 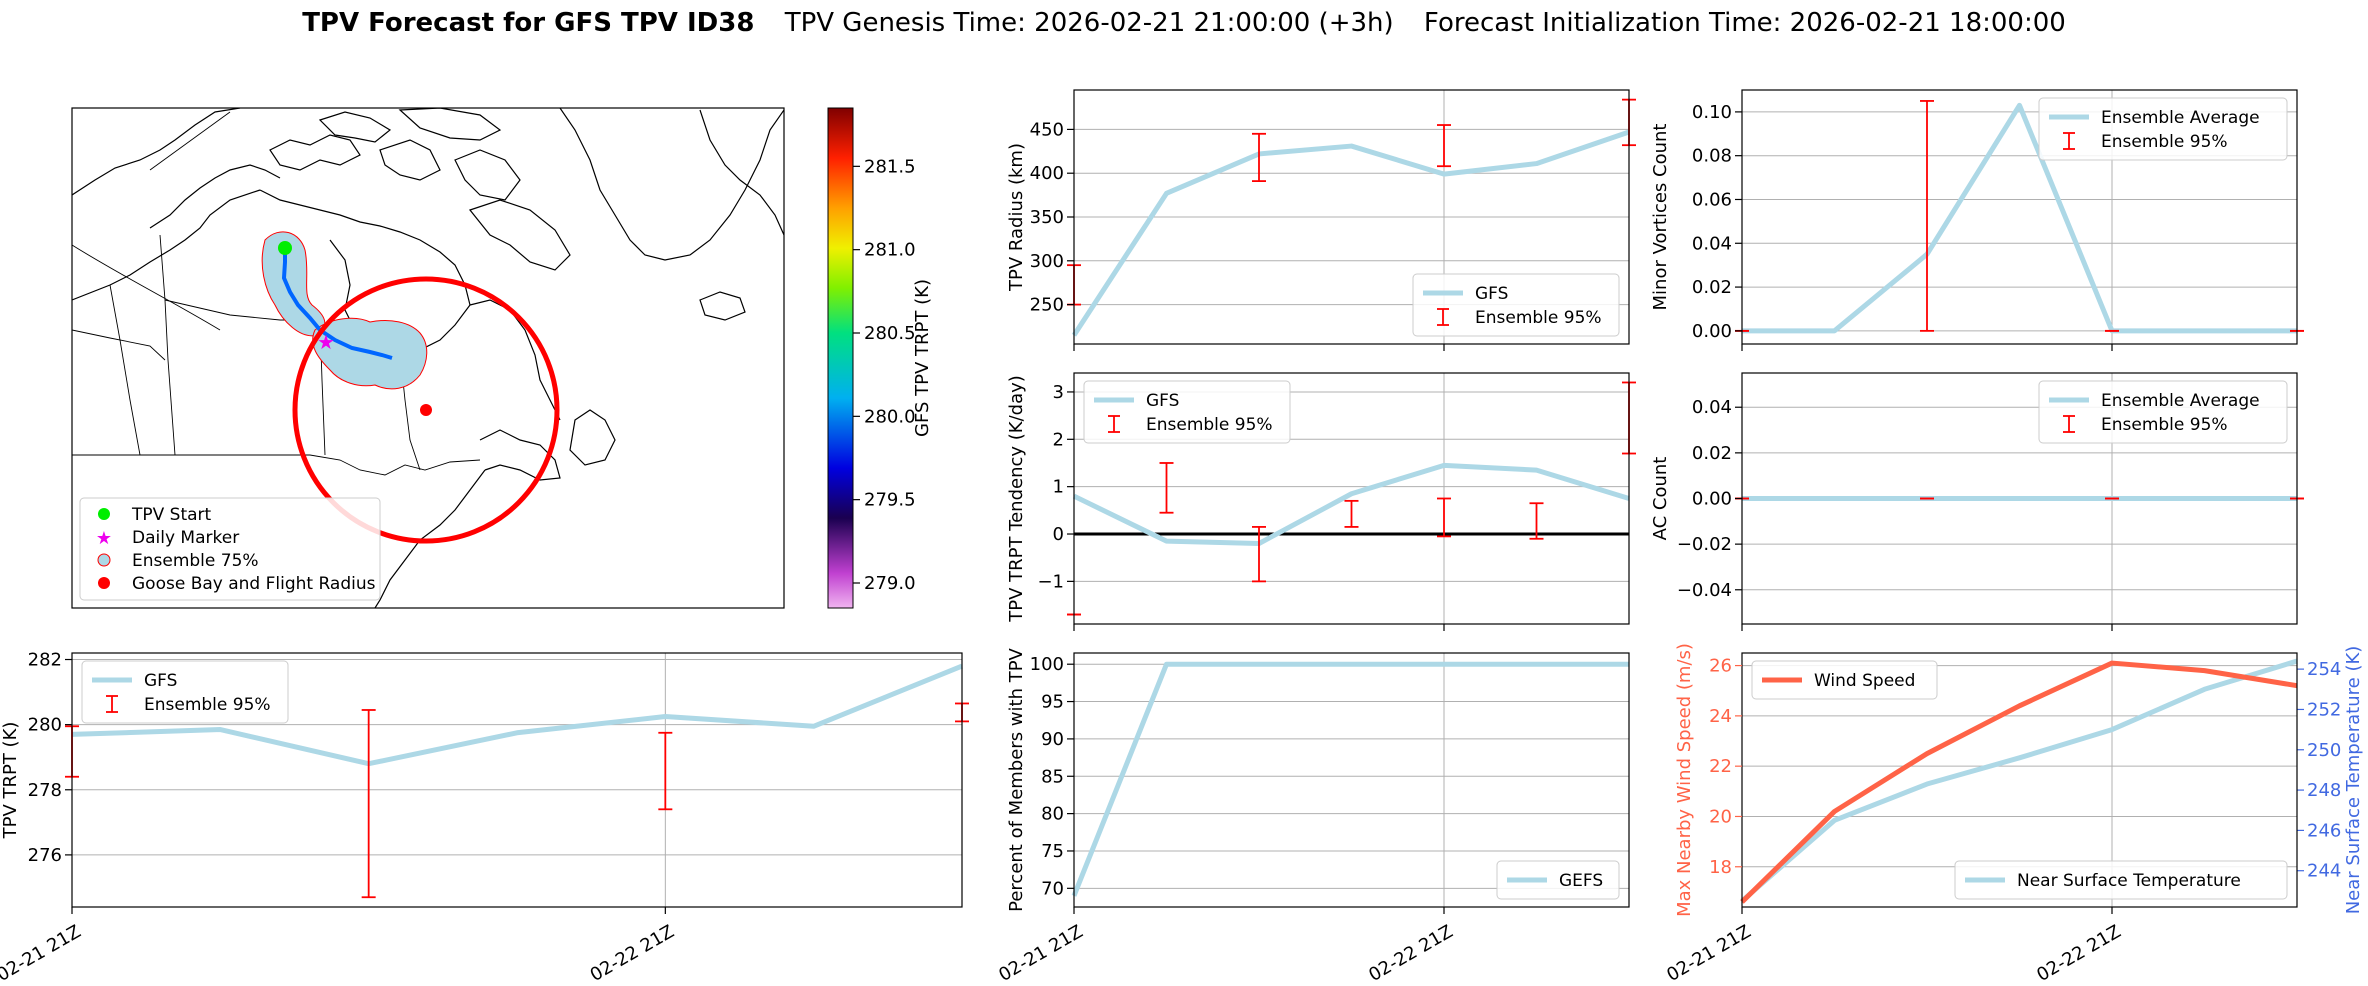 What do you see at coordinates (1050, 581) in the screenshot?
I see `y-tick-label: −1` at bounding box center [1050, 581].